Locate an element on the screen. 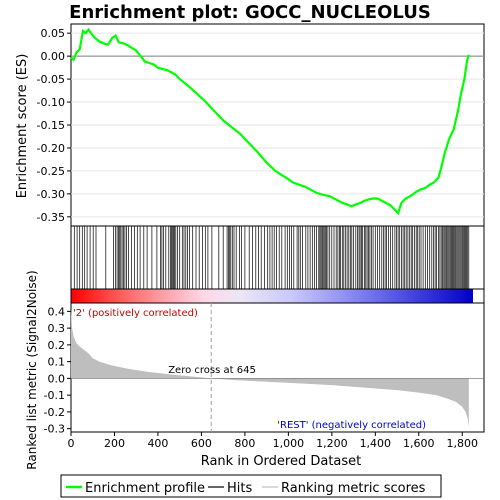 The height and width of the screenshot is (500, 500). es-y-tick-label: -0.05 is located at coordinates (51, 79).